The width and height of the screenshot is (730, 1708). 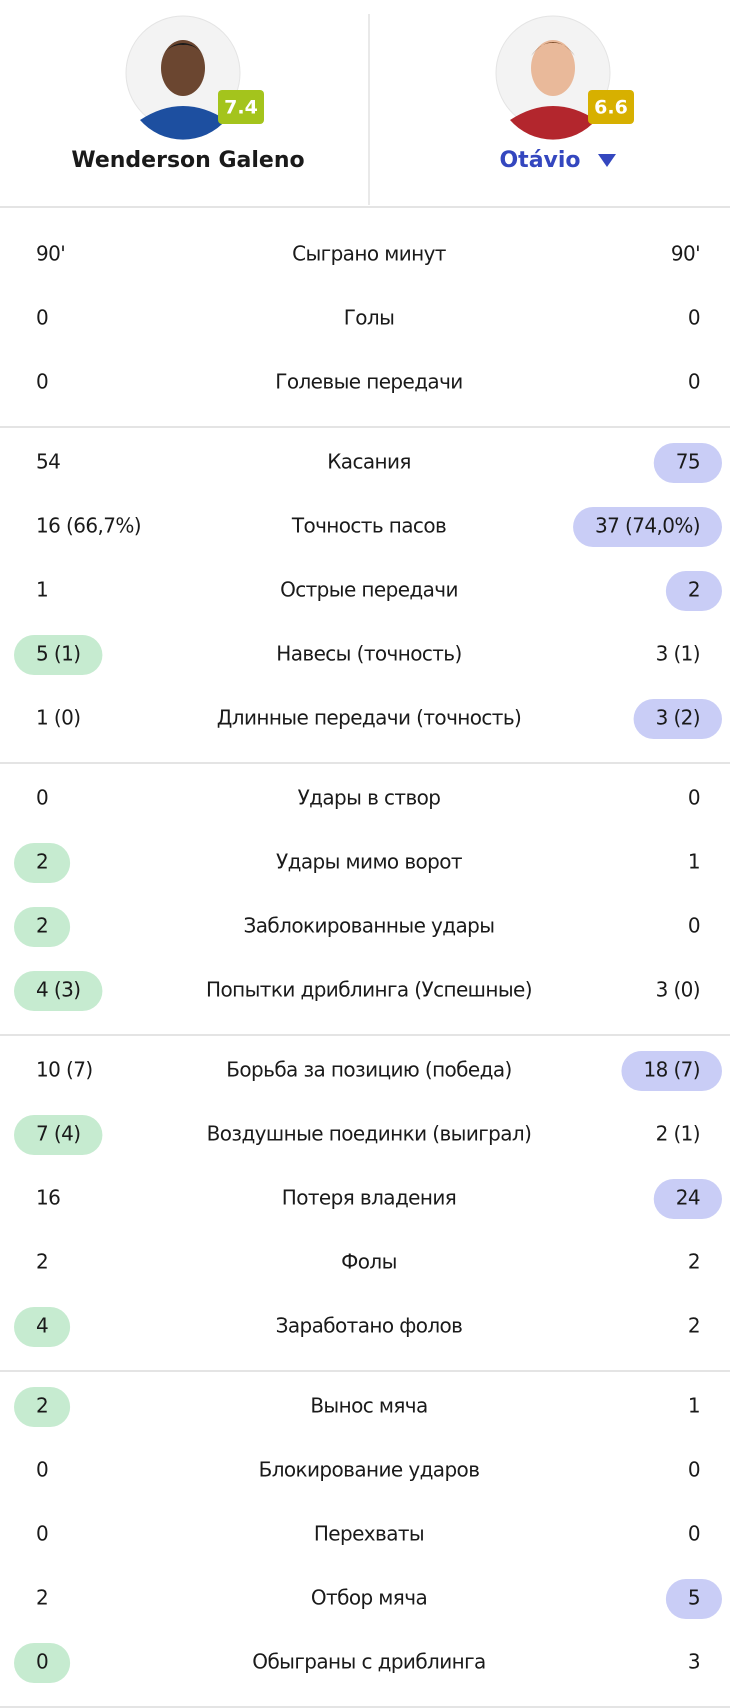 What do you see at coordinates (369, 318) in the screenshot?
I see `stat-label: Голы` at bounding box center [369, 318].